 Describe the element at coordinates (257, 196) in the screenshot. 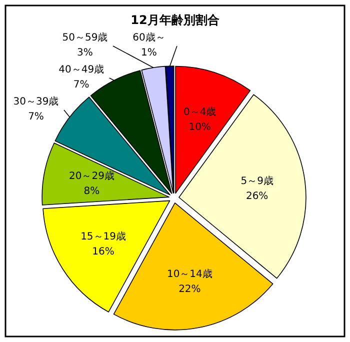

I see `data-label: 26%` at that location.